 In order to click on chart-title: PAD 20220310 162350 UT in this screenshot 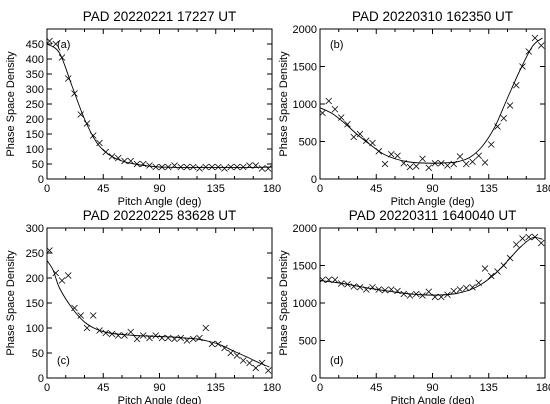, I will do `click(432, 16)`.